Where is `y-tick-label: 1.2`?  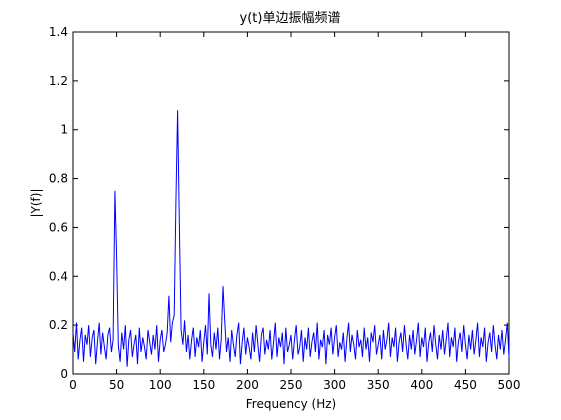
y-tick-label: 1.2 is located at coordinates (58, 81).